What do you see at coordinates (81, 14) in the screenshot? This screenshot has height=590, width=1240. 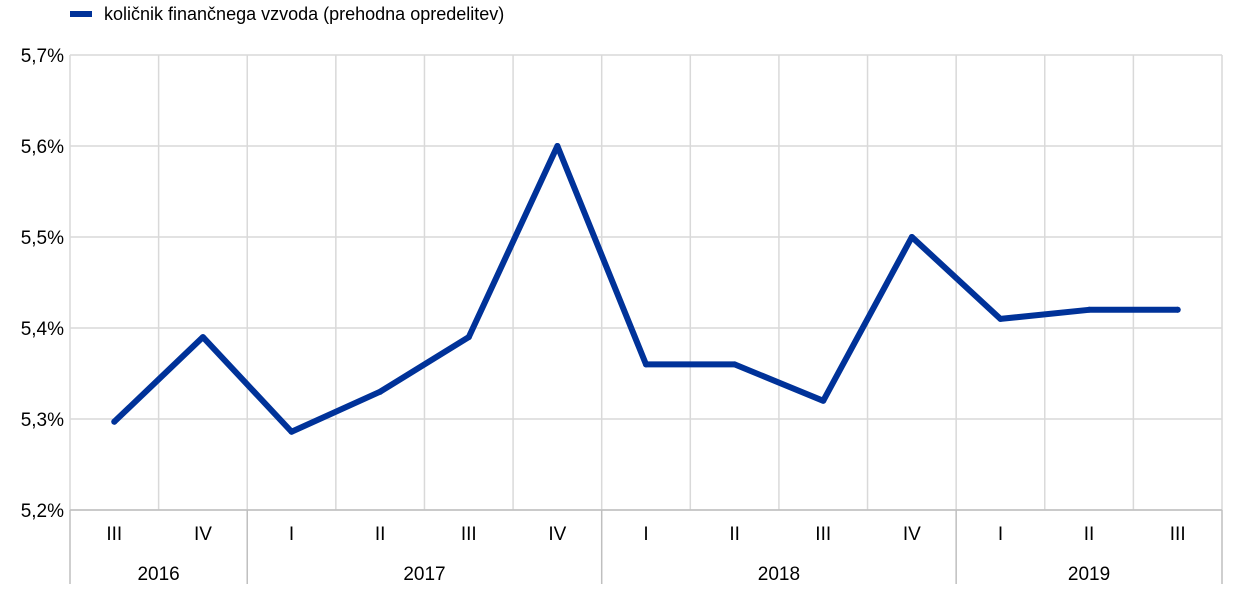 I see `legend-swatch` at bounding box center [81, 14].